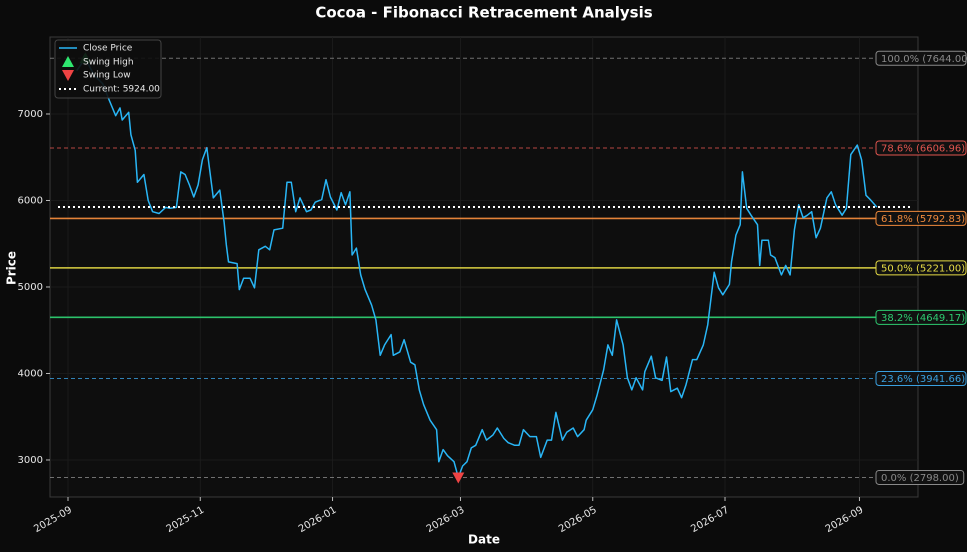 This screenshot has height=552, width=967. What do you see at coordinates (30, 200) in the screenshot?
I see `y-tick-label: 6000` at bounding box center [30, 200].